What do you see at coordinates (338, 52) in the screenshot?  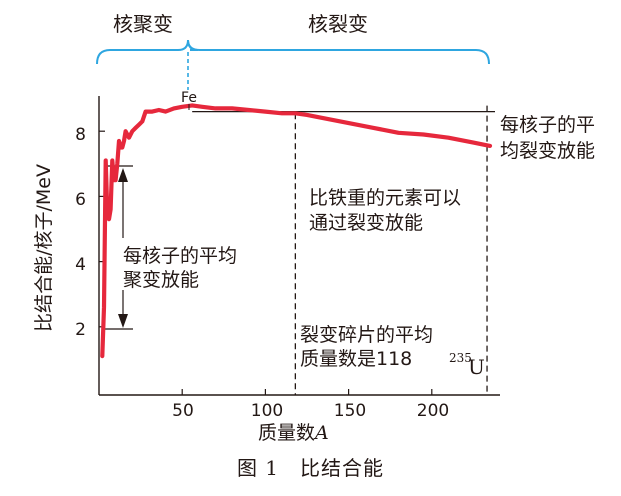 I see `fission-brace` at bounding box center [338, 52].